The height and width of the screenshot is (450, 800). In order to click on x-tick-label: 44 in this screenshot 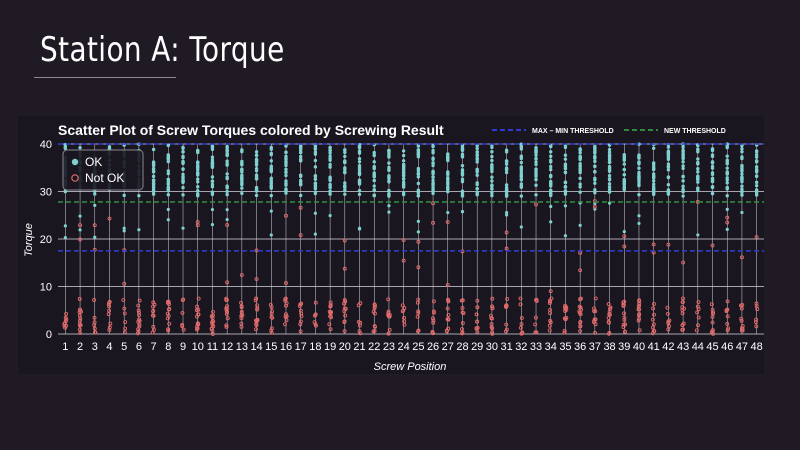, I will do `click(698, 347)`.